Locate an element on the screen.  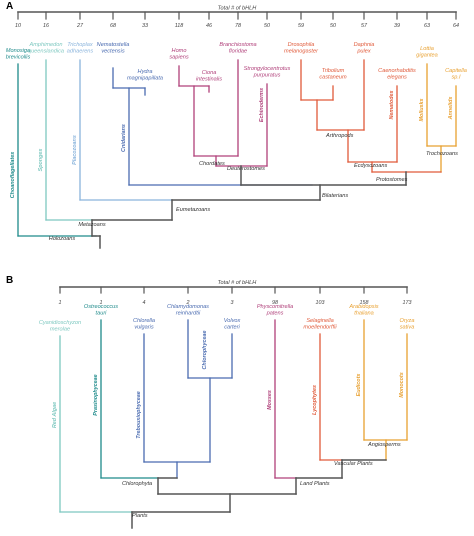
panel-letter: B is located at coordinates (9, 280).